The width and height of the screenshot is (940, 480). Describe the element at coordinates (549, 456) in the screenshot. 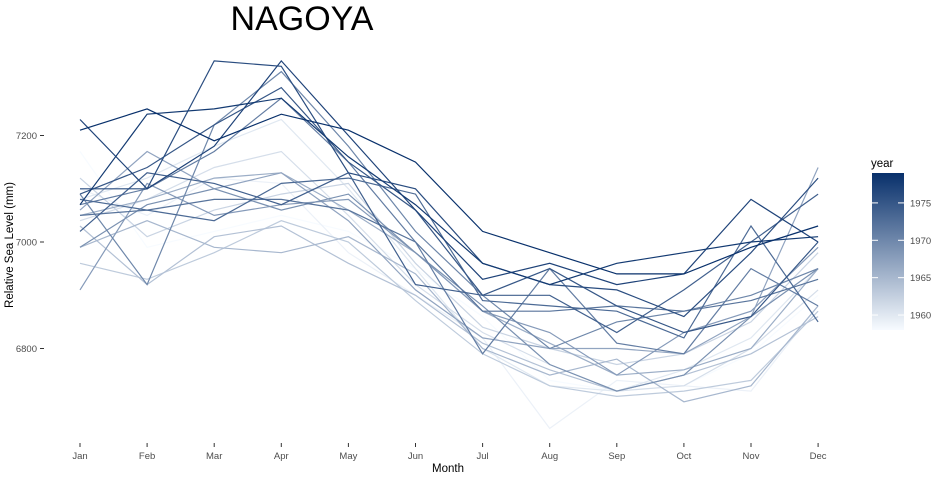

I see `x-tick-label: Aug` at that location.